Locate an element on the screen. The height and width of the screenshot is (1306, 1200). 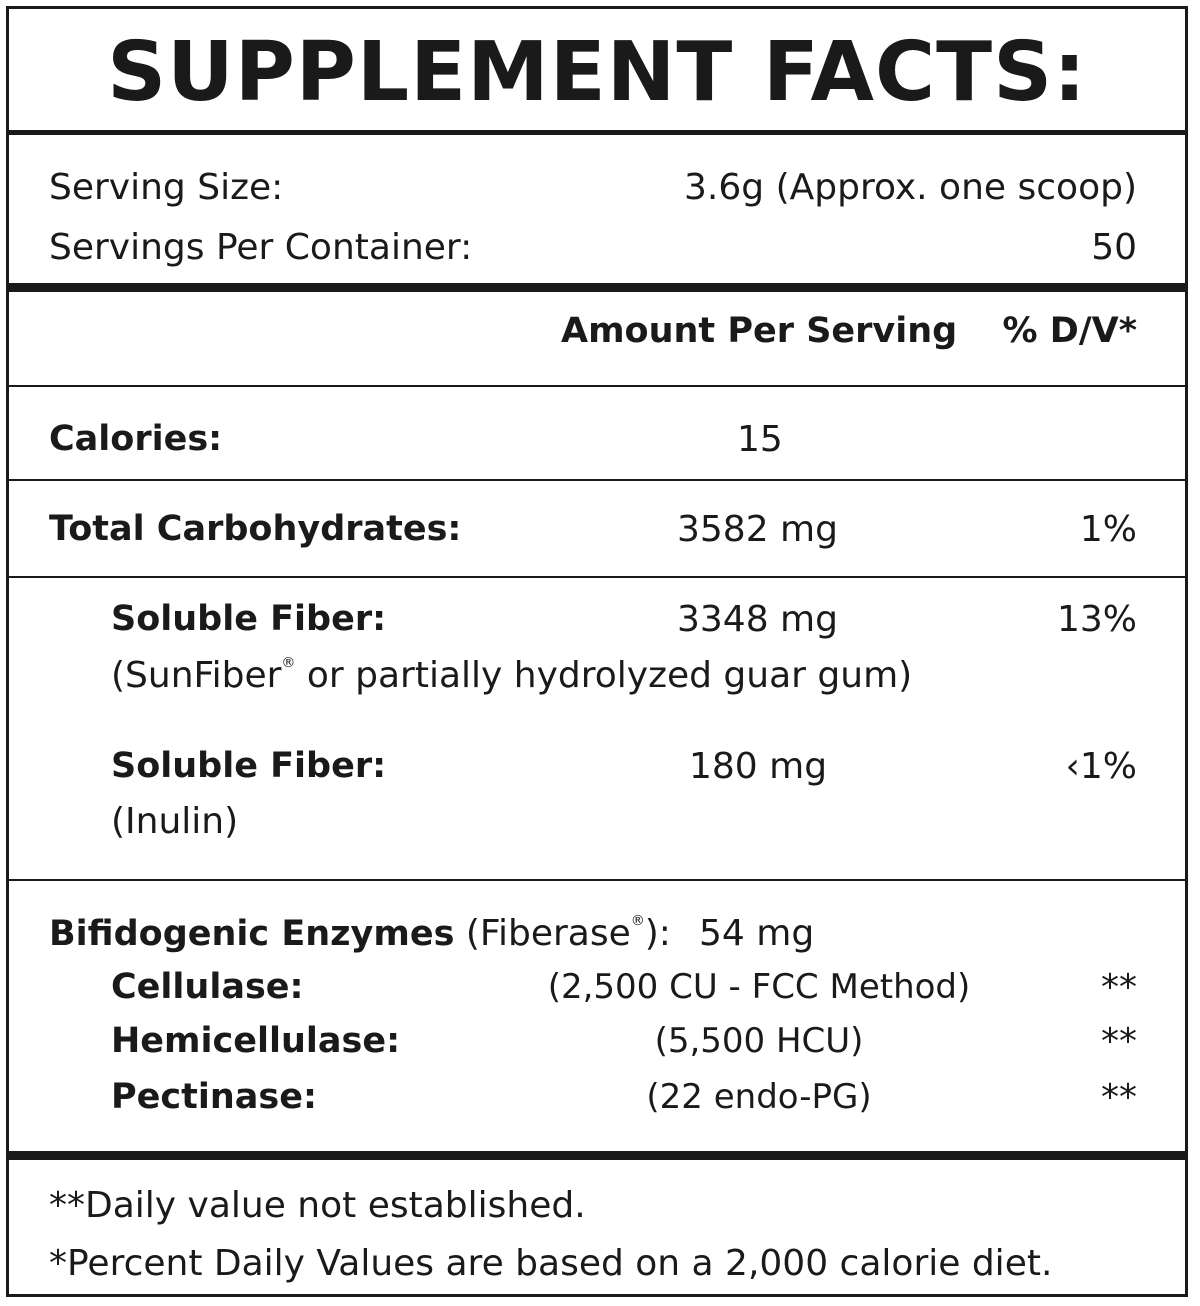
calories-amount: 15 is located at coordinates (760, 439).